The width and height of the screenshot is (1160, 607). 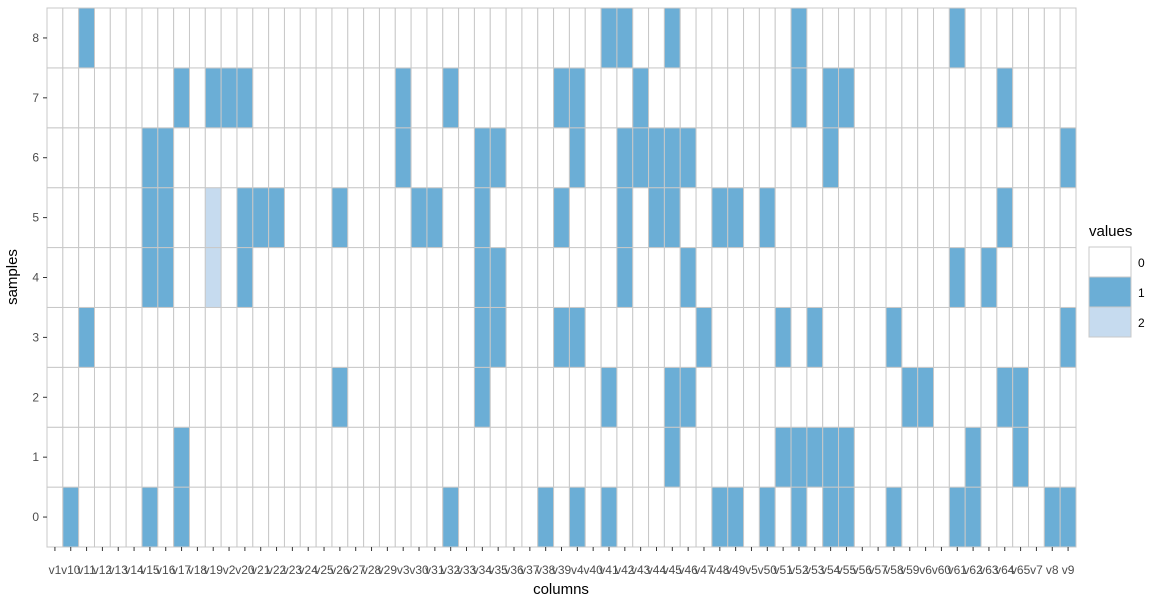 What do you see at coordinates (958, 570) in the screenshot?
I see `x-tick-label: v61` at bounding box center [958, 570].